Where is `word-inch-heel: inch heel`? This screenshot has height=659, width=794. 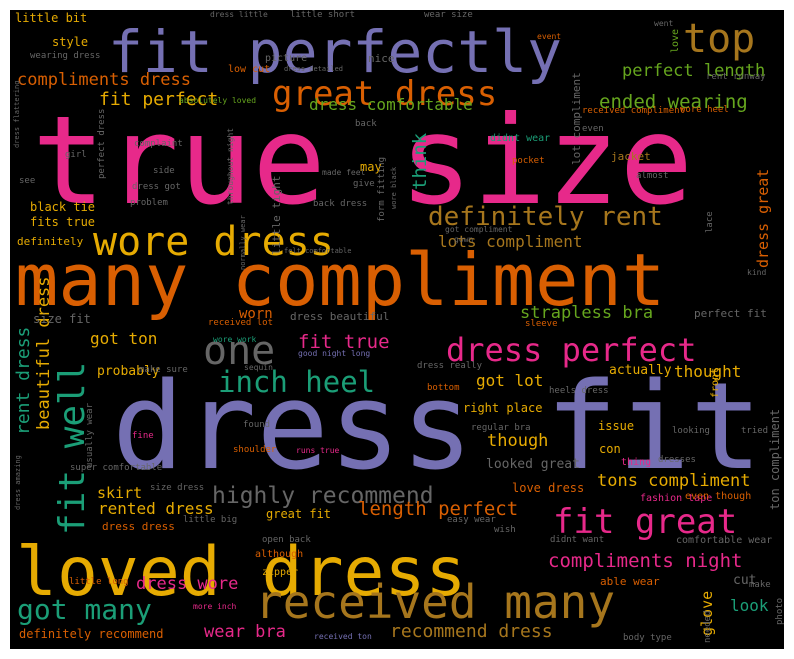 word-inch-heel: inch heel is located at coordinates (296, 382).